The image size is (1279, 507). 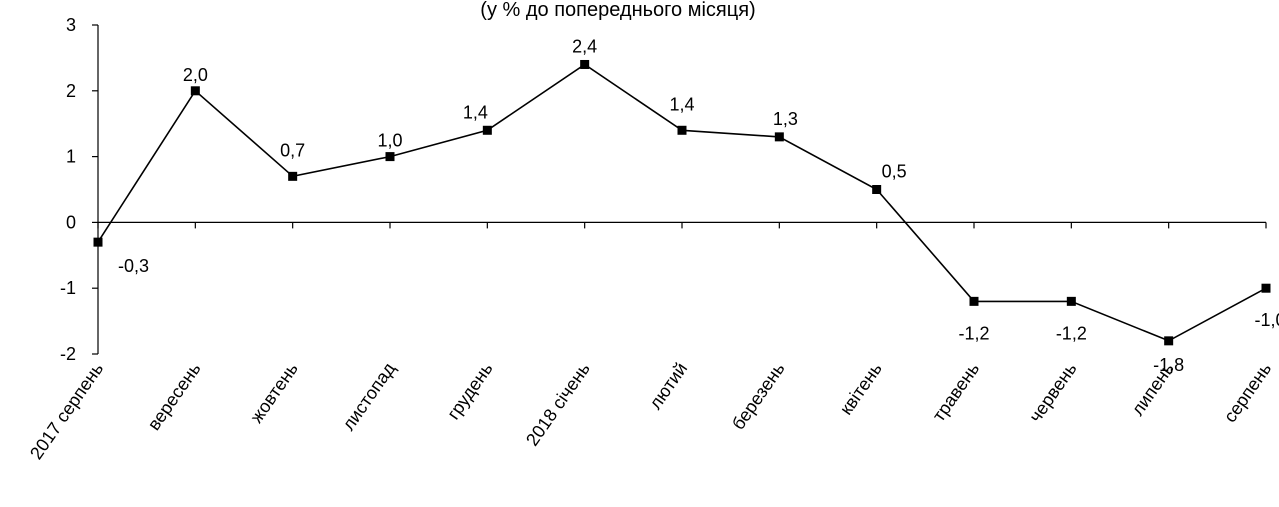 I want to click on y-tick-label: 2, so click(x=71, y=91).